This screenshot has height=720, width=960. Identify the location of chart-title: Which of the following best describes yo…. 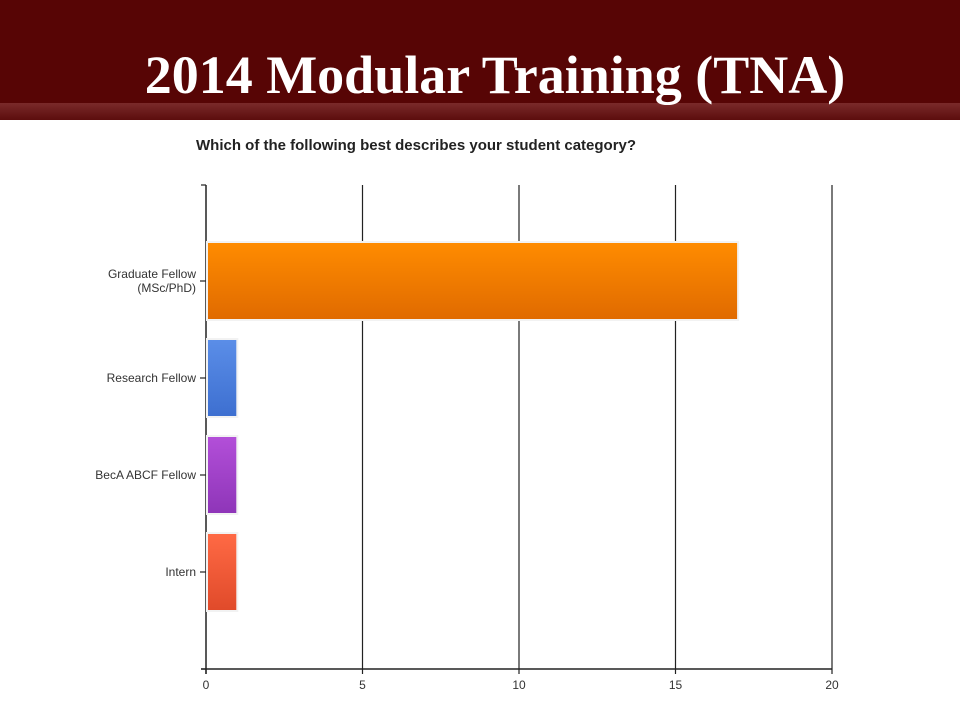
(416, 145).